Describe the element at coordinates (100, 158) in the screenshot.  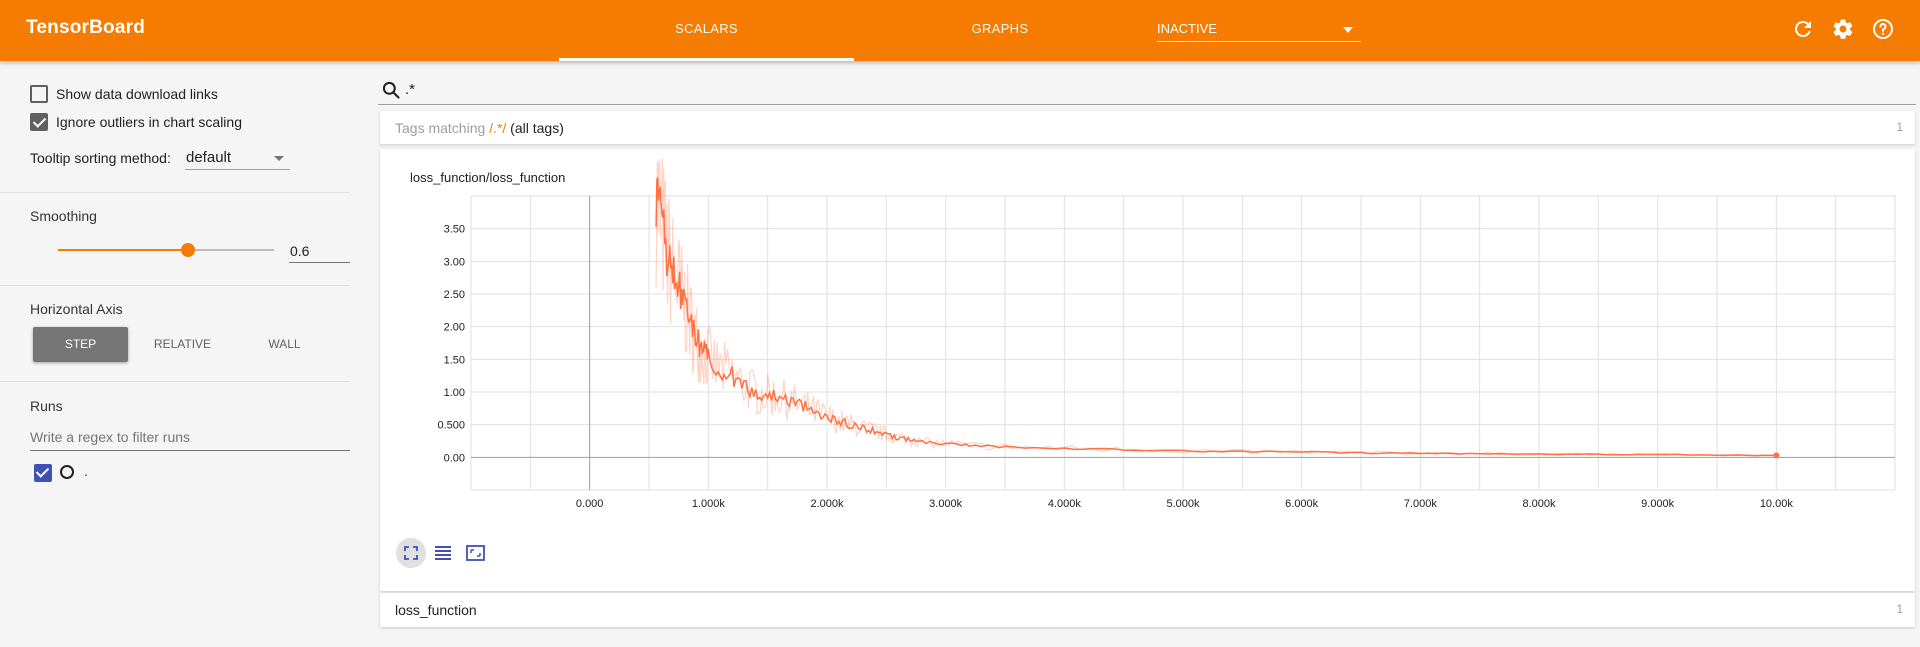
I see `tooltip-sorting-label: Tooltip sorting method:` at that location.